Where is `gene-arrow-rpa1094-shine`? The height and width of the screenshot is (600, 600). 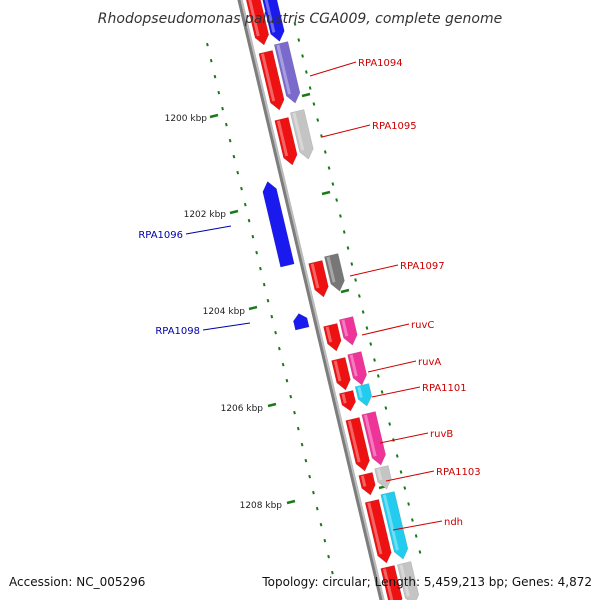 gene-arrow-rpa1094-shine is located at coordinates (268, 77).